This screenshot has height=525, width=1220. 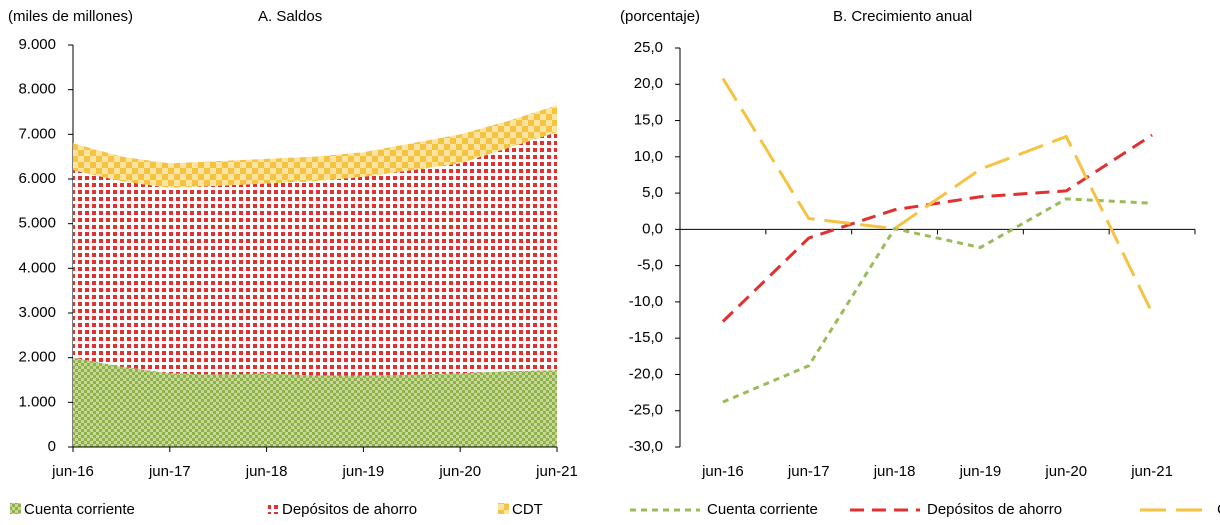 What do you see at coordinates (902, 16) in the screenshot?
I see `chart-title: B. Crecimiento anual` at bounding box center [902, 16].